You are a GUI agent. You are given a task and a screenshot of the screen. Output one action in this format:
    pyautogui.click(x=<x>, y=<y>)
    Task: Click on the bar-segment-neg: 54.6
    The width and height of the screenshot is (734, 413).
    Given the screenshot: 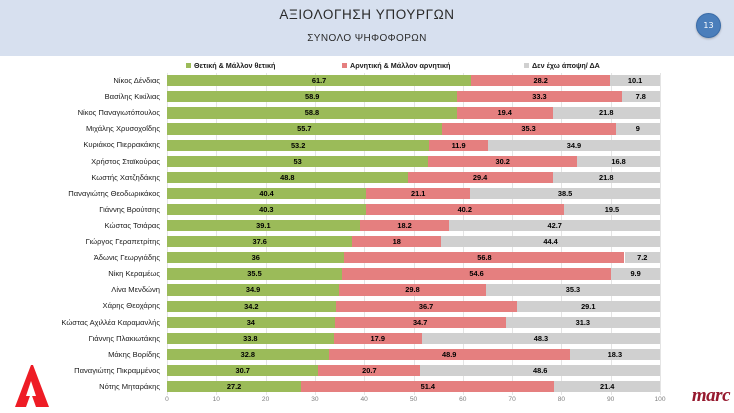 What is the action you would take?
    pyautogui.click(x=477, y=274)
    